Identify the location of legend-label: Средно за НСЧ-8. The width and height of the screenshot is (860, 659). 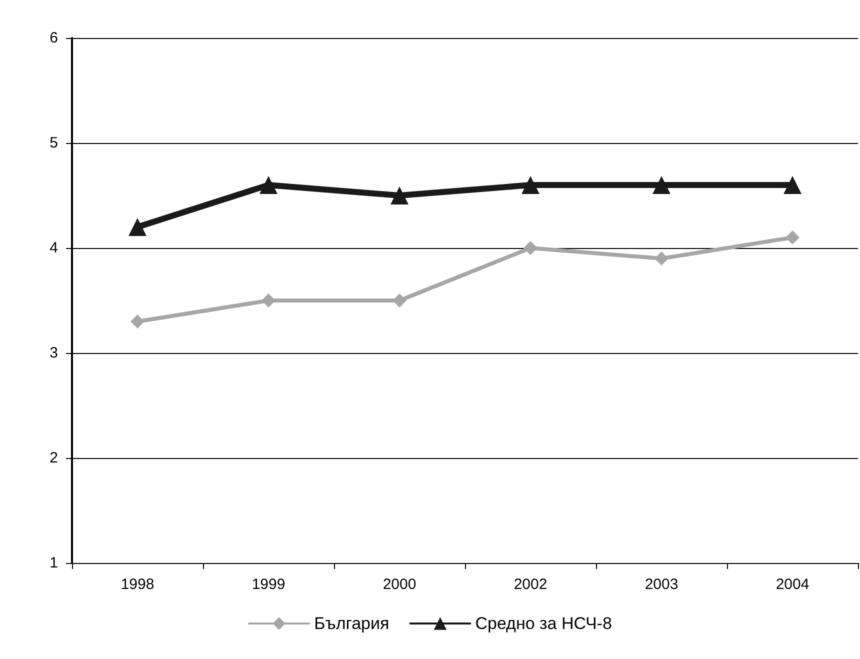
(543, 623).